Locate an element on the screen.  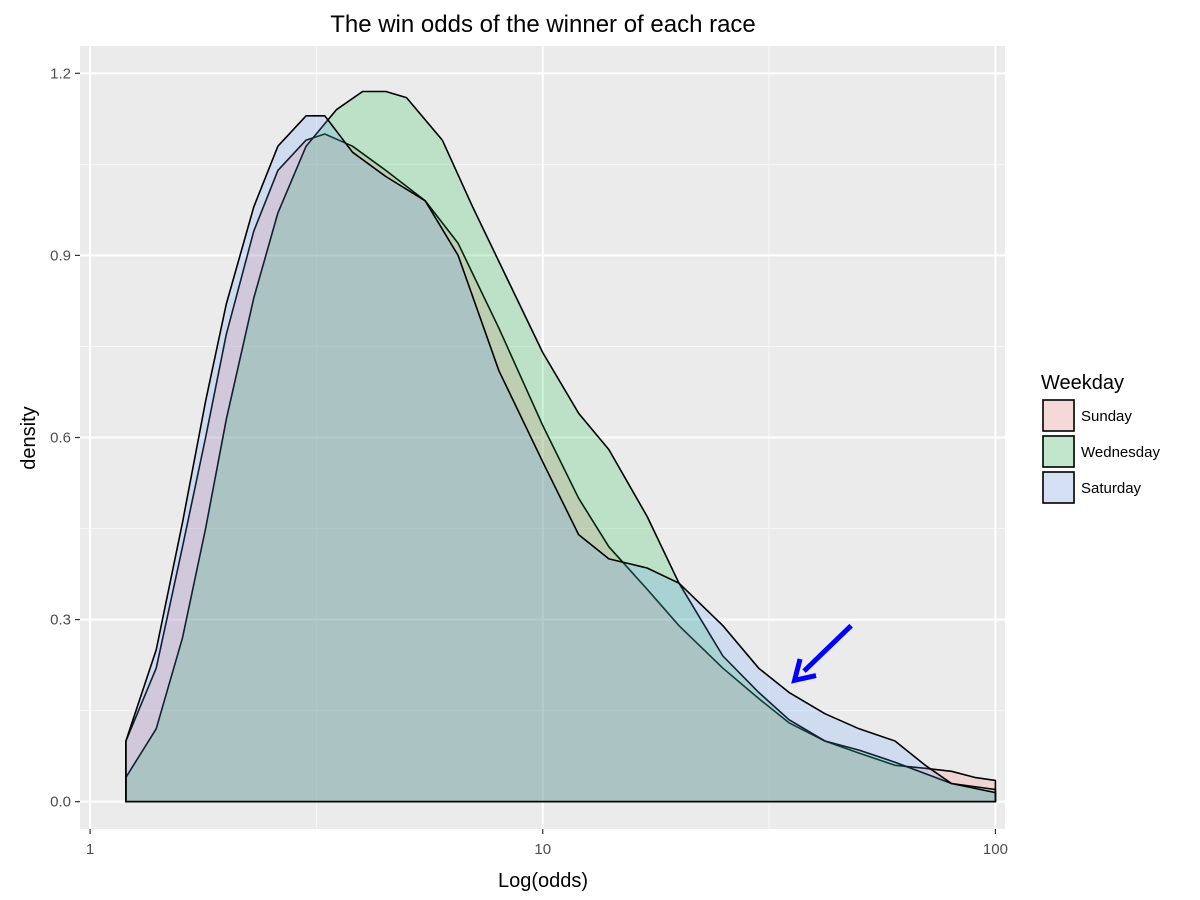
legend-key-wednesday is located at coordinates (1058, 451).